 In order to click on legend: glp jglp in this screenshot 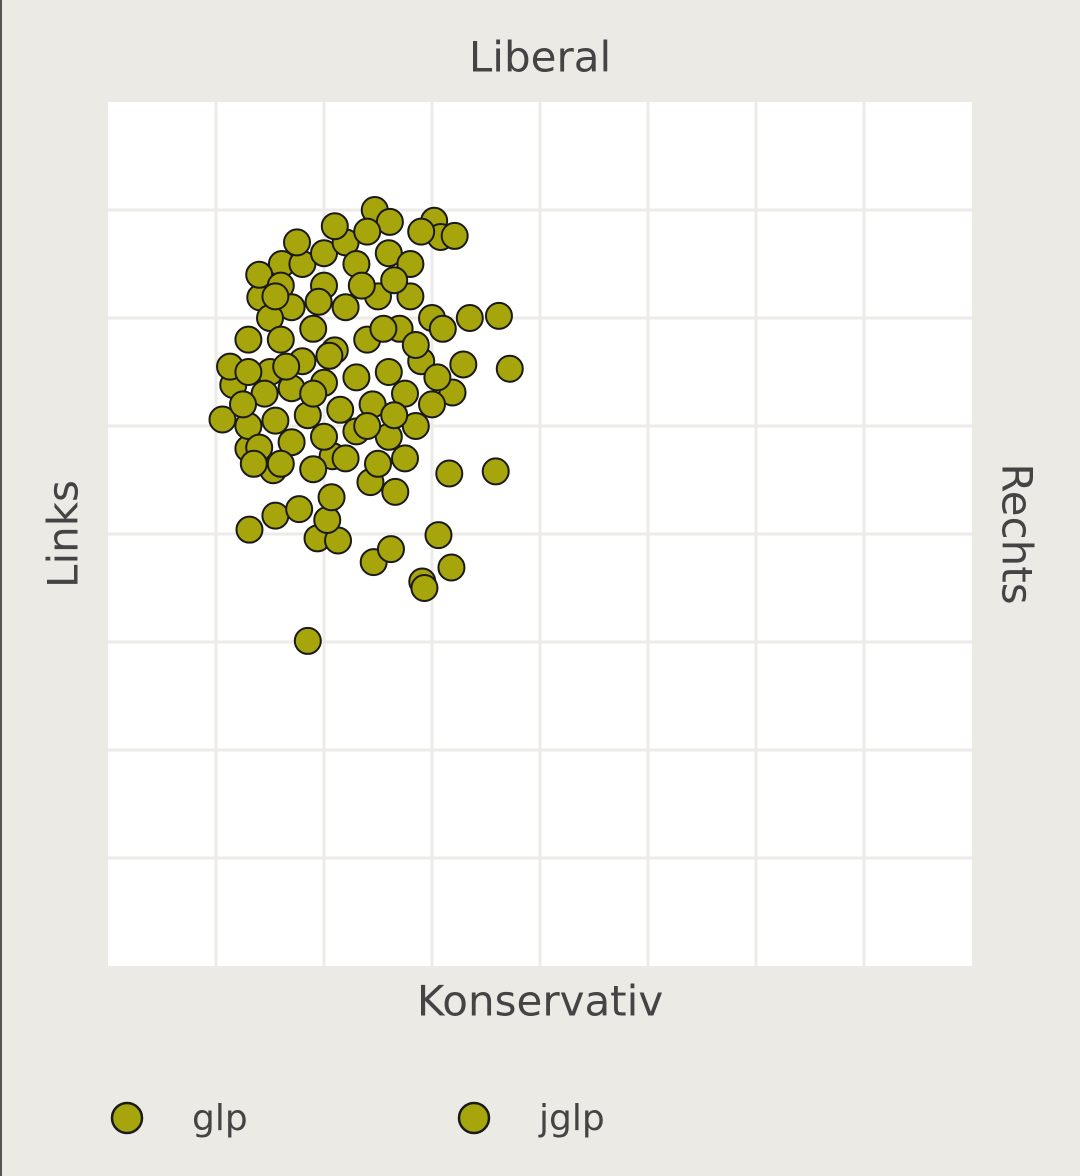, I will do `click(357, 1118)`.